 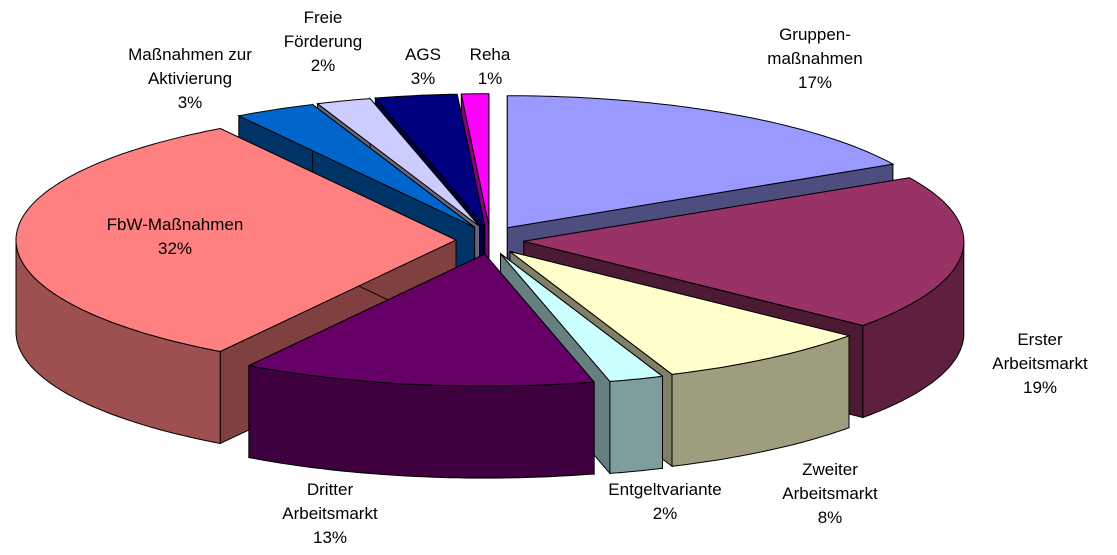 I want to click on slice-label: AGS, so click(x=423, y=54).